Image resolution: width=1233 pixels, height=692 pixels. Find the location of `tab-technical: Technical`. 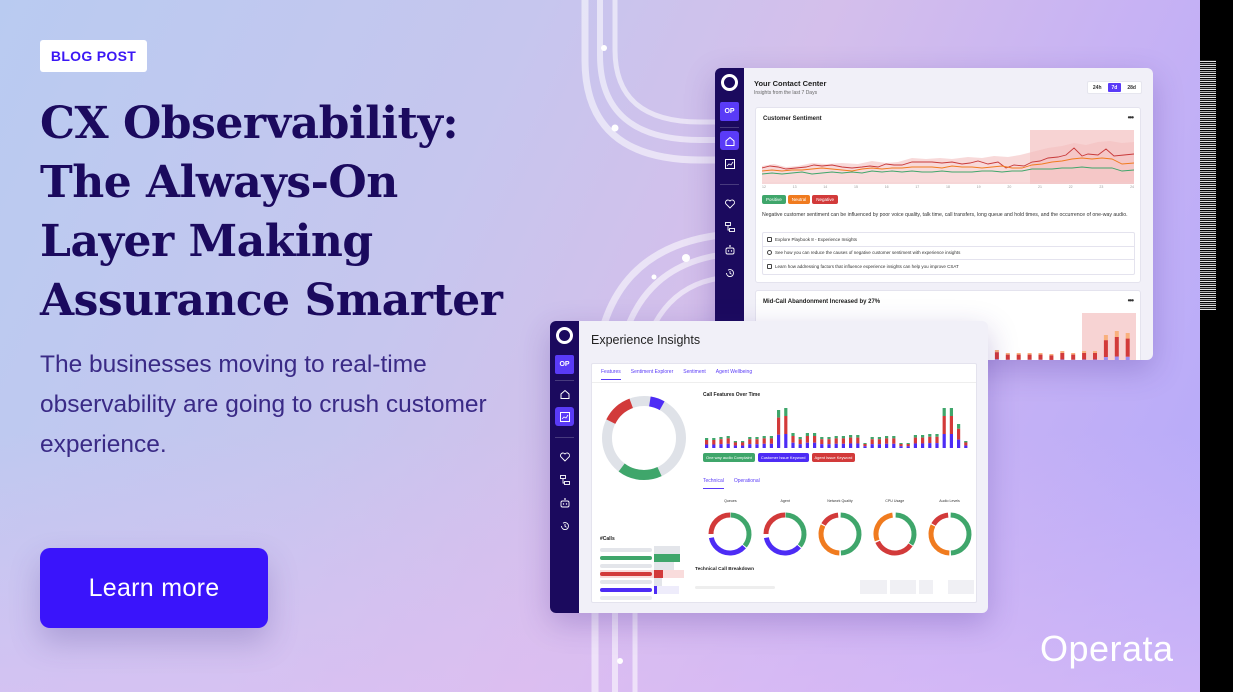

tab-technical: Technical is located at coordinates (713, 483).